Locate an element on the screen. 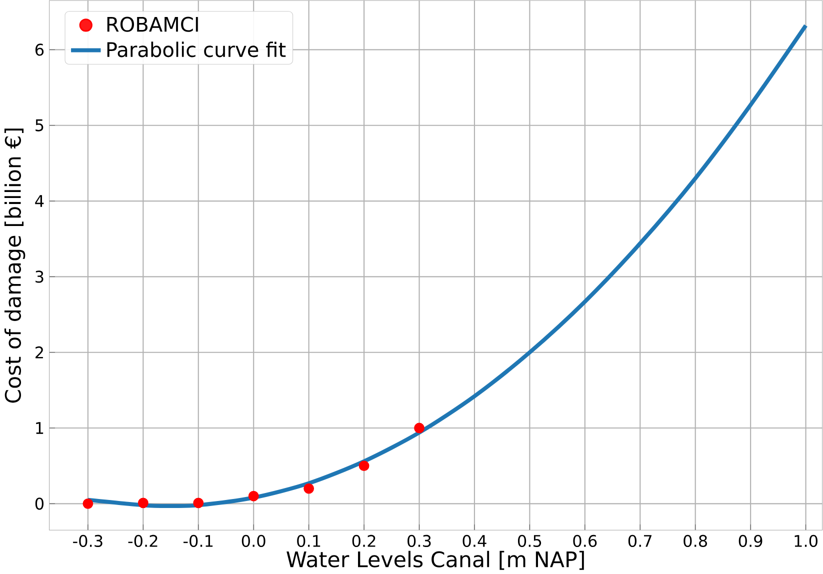 The height and width of the screenshot is (574, 823). x-tick-label: 1.0 is located at coordinates (806, 540).